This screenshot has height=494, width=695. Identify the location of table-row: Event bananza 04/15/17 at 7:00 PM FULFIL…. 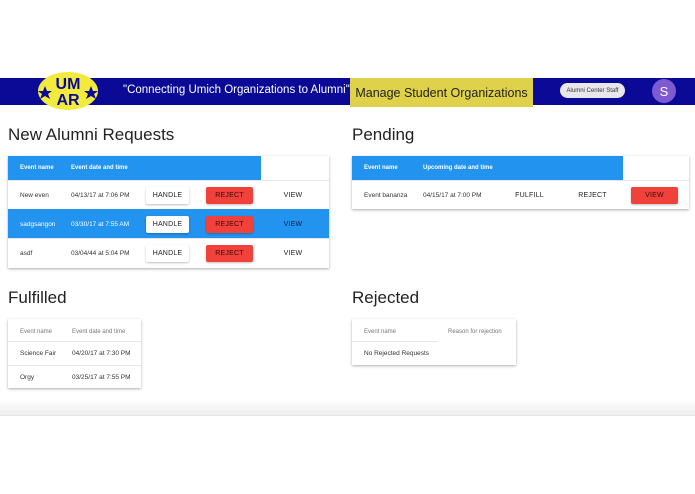
(520, 194).